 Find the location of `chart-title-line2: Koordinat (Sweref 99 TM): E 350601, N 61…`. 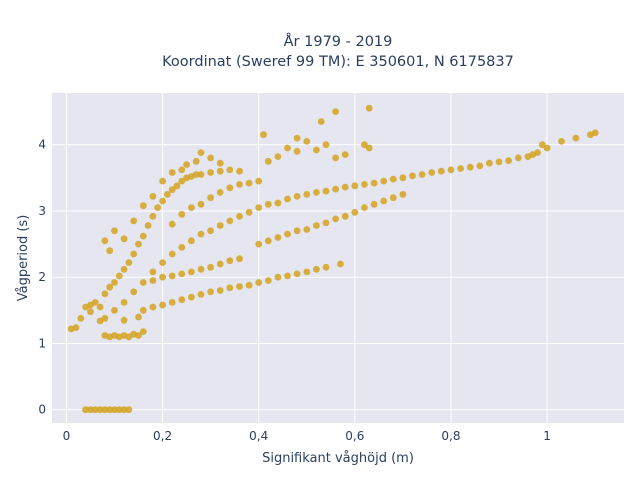

chart-title-line2: Koordinat (Sweref 99 TM): E 350601, N 61… is located at coordinates (338, 62).